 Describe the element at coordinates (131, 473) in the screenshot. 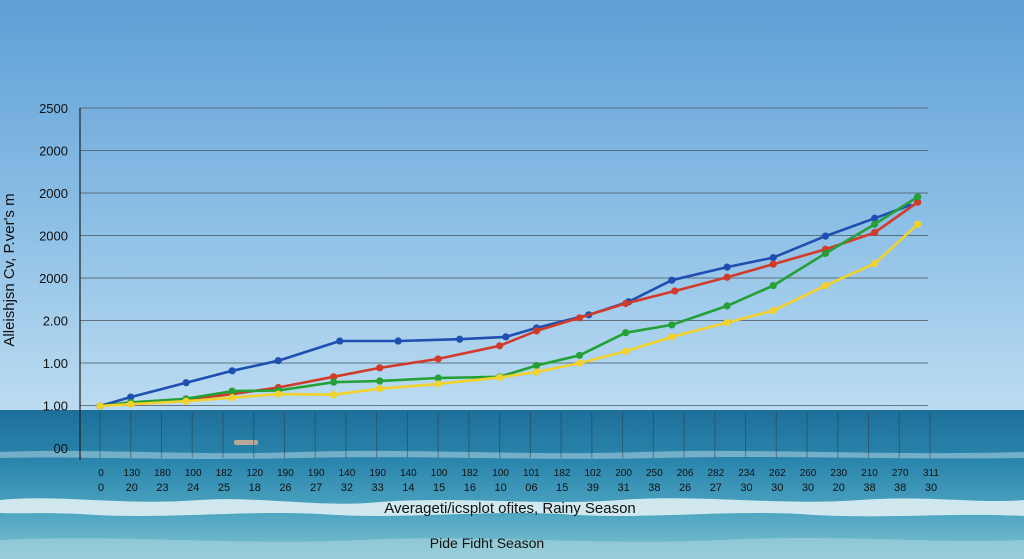

I see `x-tick-label: 130` at that location.